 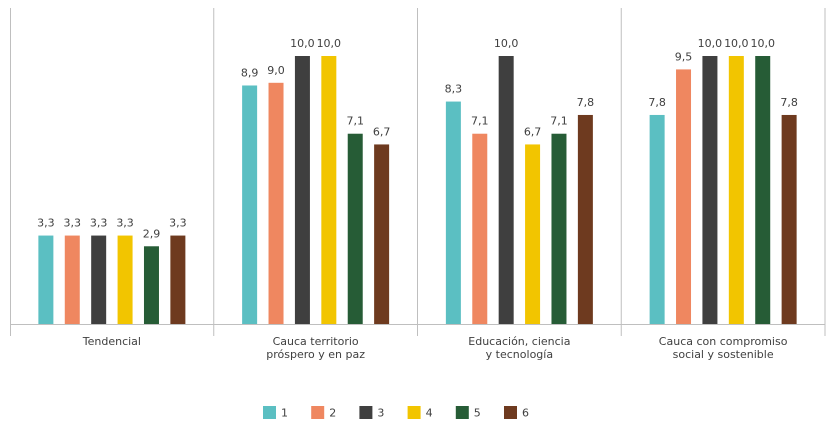 I want to click on category-label: Educación, ciencia, so click(x=519, y=341).